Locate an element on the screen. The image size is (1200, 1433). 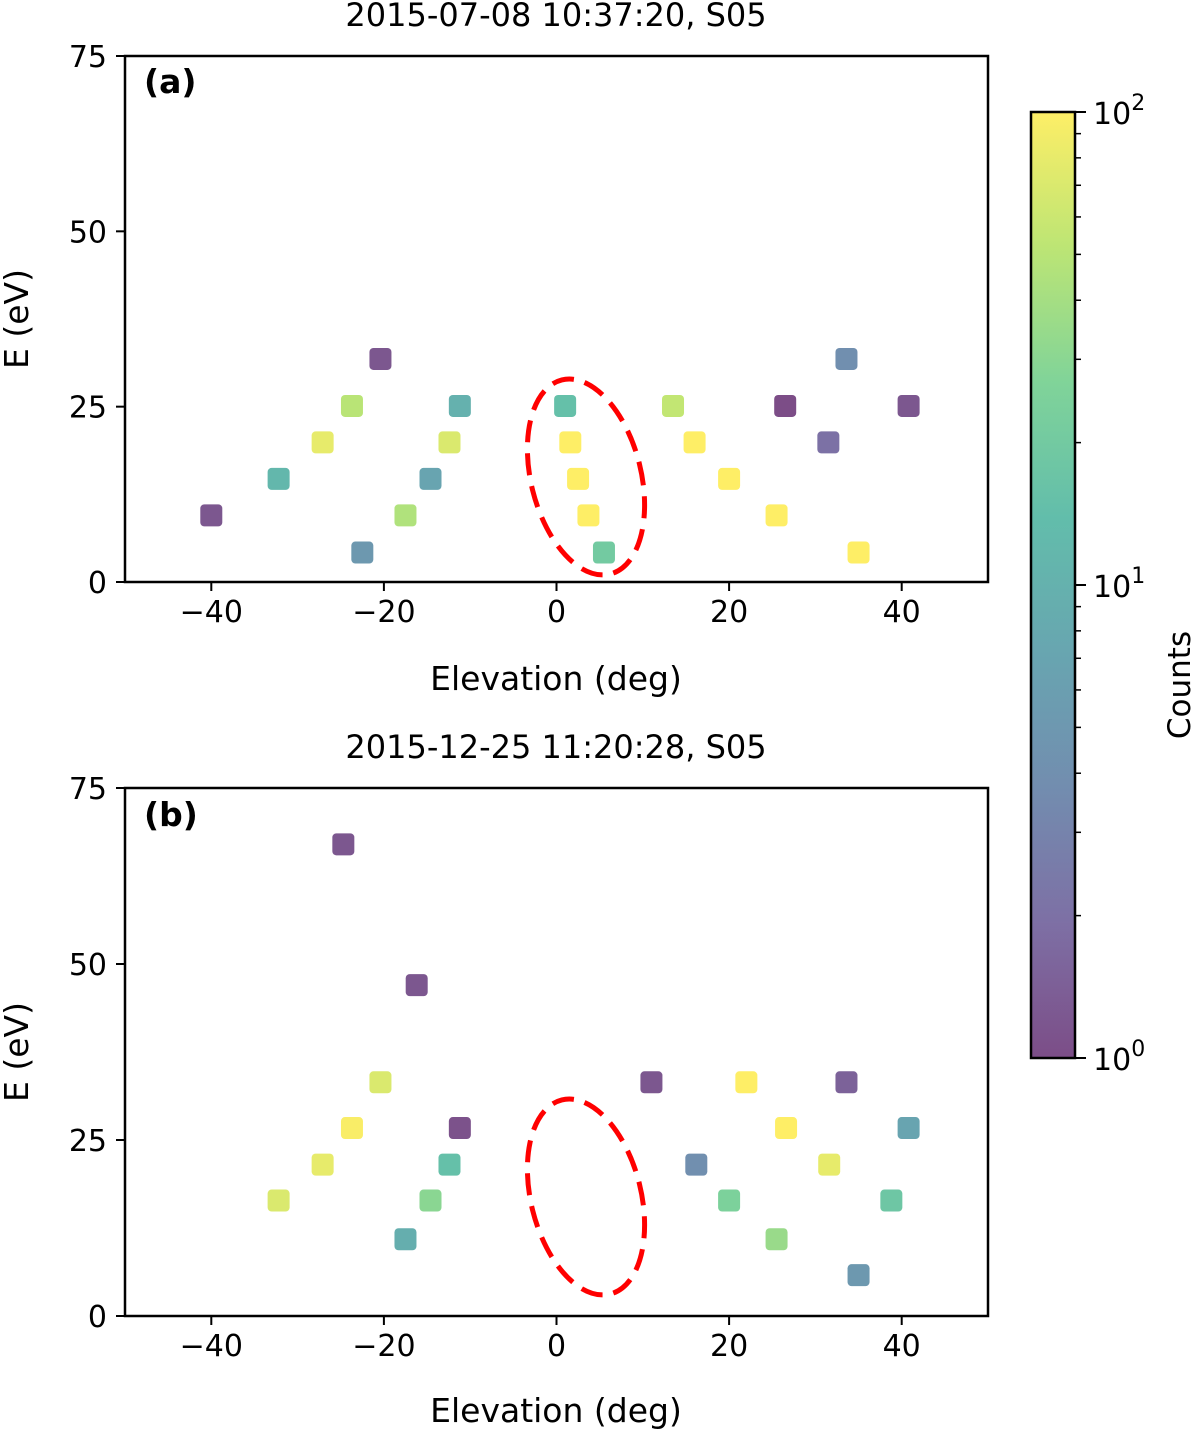
colorbar: 10⁰ 10¹ 10² Counts is located at coordinates (1113, 584).